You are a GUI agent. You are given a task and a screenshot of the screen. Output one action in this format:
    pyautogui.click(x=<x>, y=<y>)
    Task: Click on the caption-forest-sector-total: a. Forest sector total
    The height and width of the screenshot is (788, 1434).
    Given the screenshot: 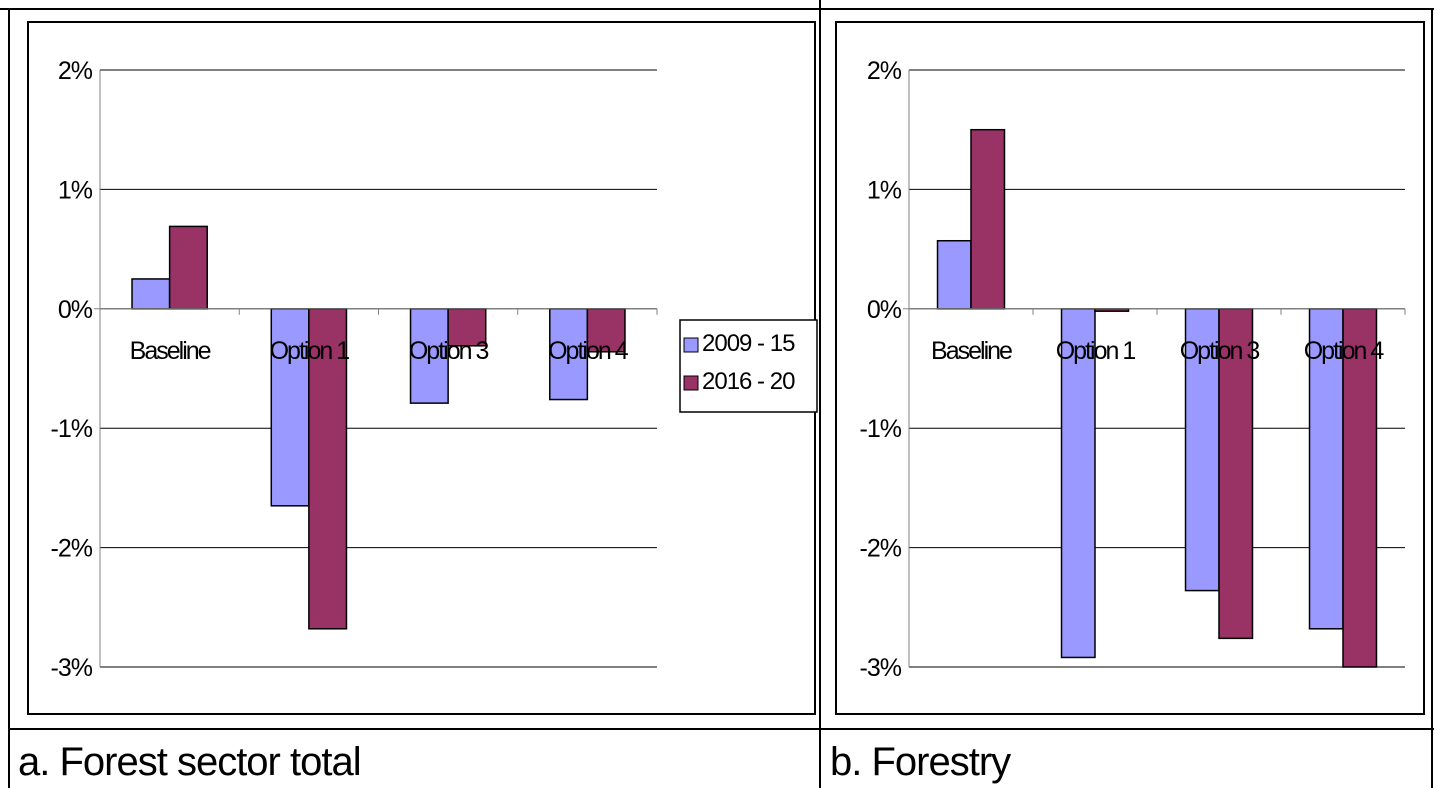 What is the action you would take?
    pyautogui.click(x=190, y=762)
    